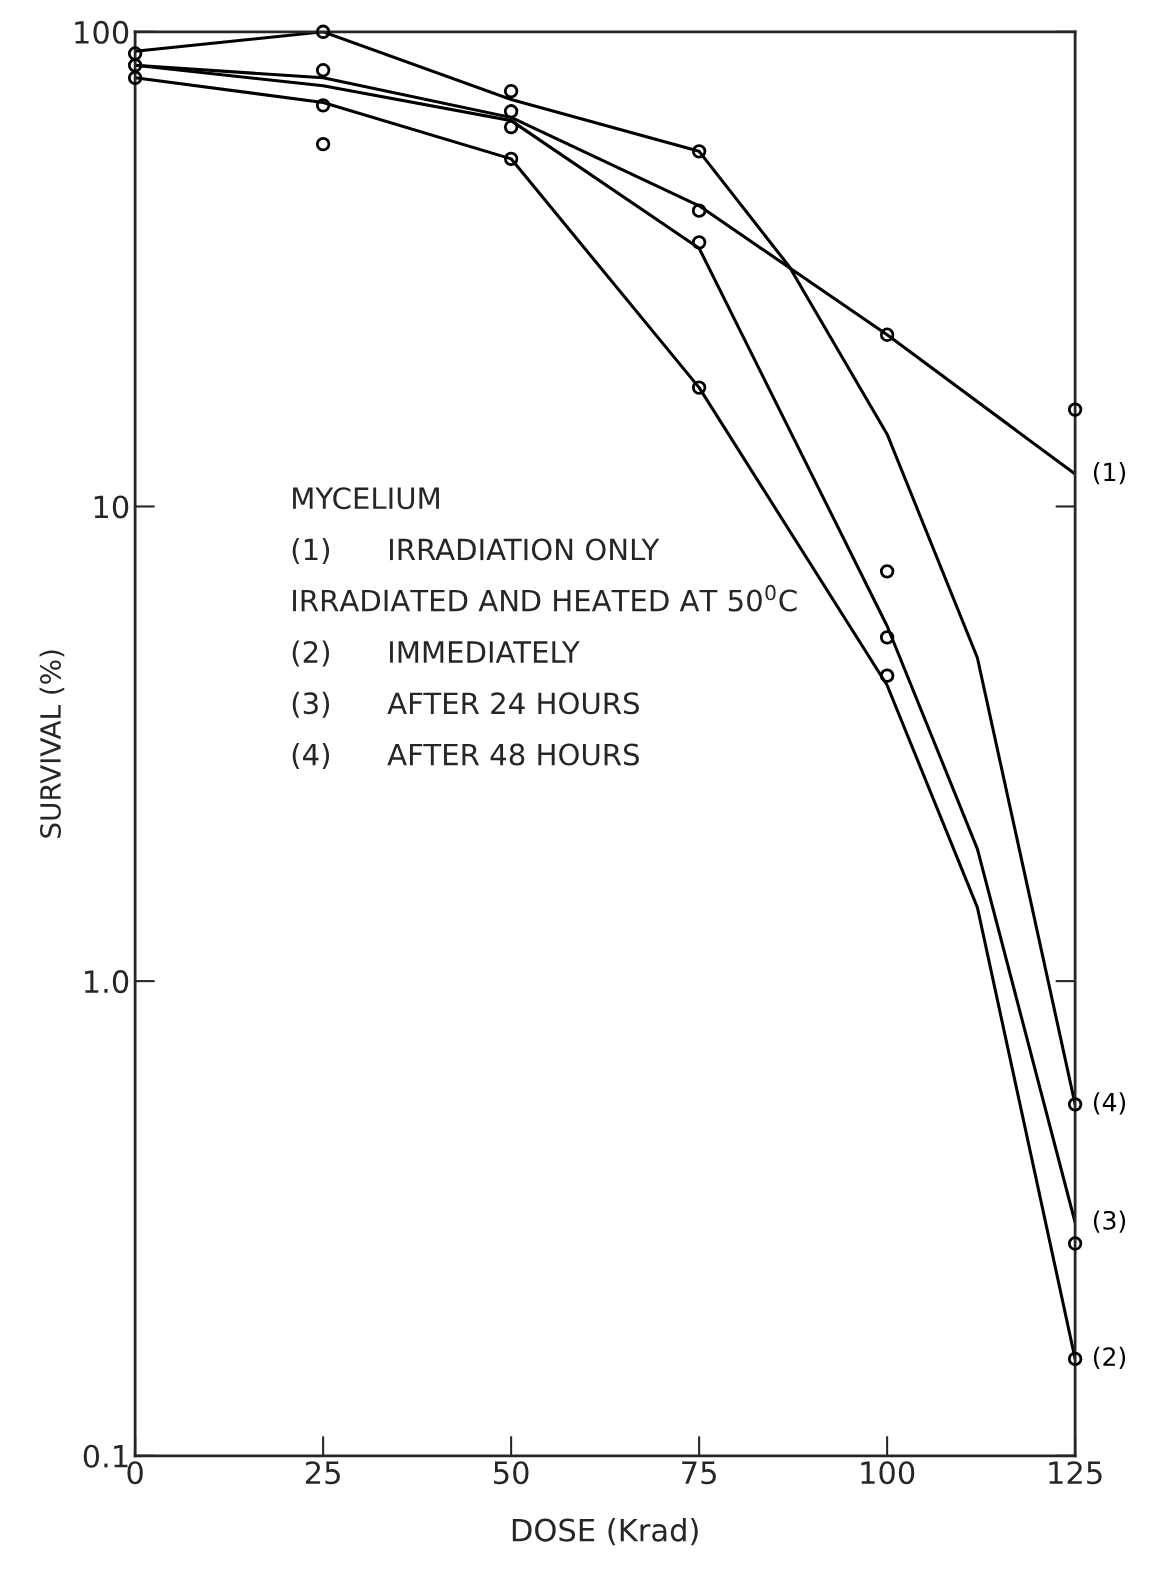  Describe the element at coordinates (135, 1473) in the screenshot. I see `x-tick-label: 0` at that location.